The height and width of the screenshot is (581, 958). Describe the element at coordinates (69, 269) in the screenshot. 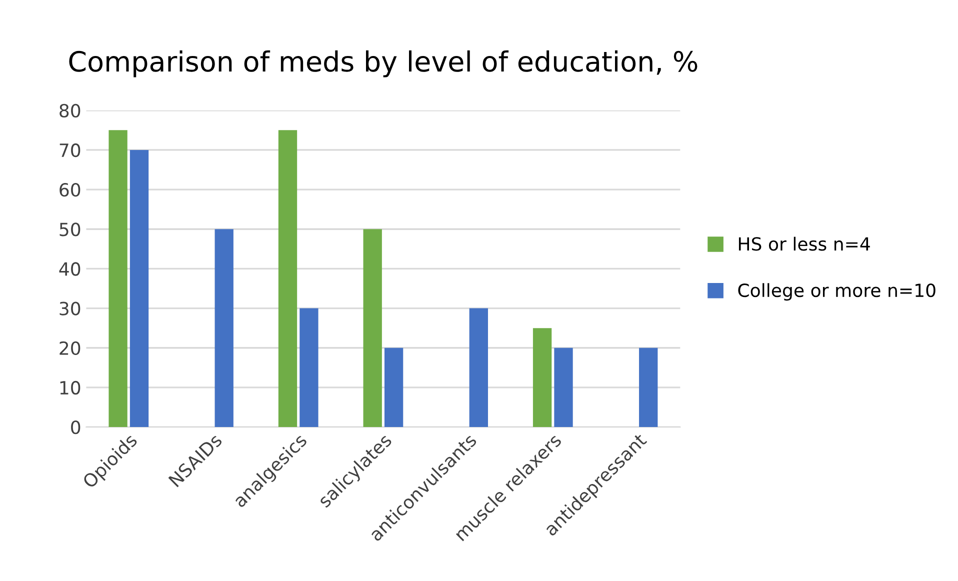

I see `y-tick-label: 40` at that location.